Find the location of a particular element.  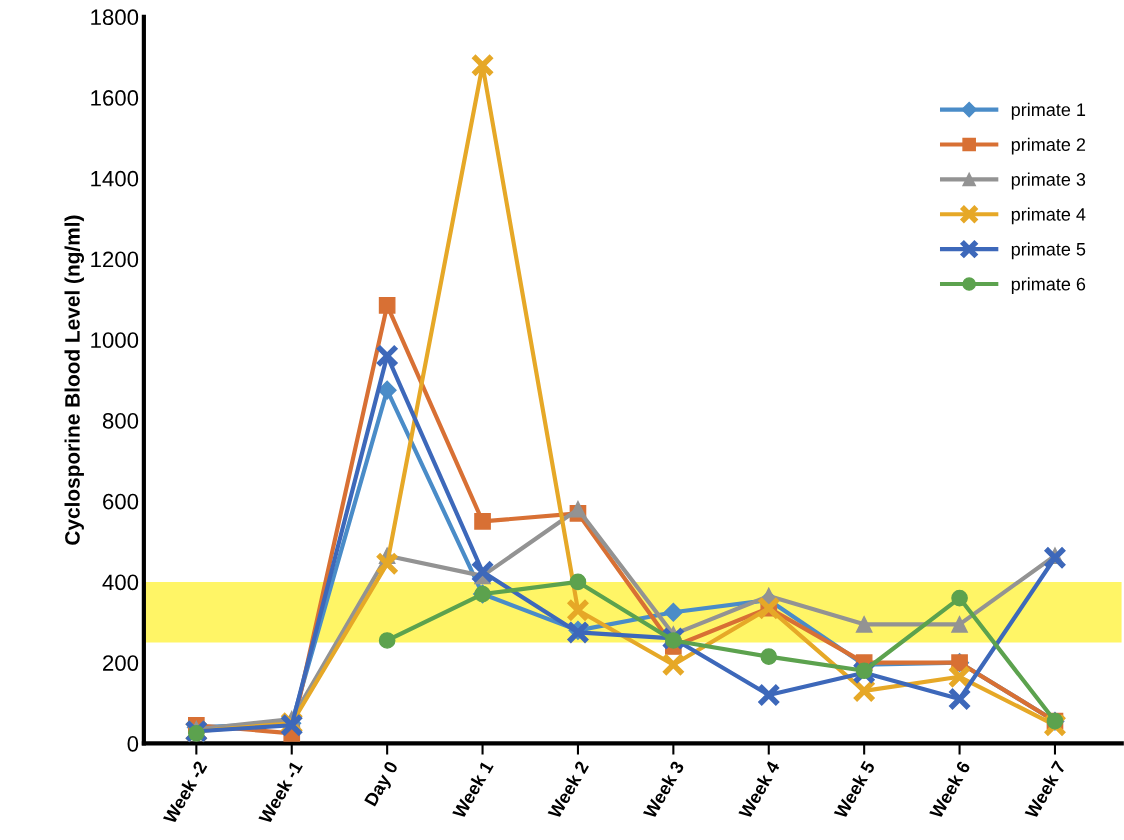

y-tick-label: 800 is located at coordinates (120, 421).